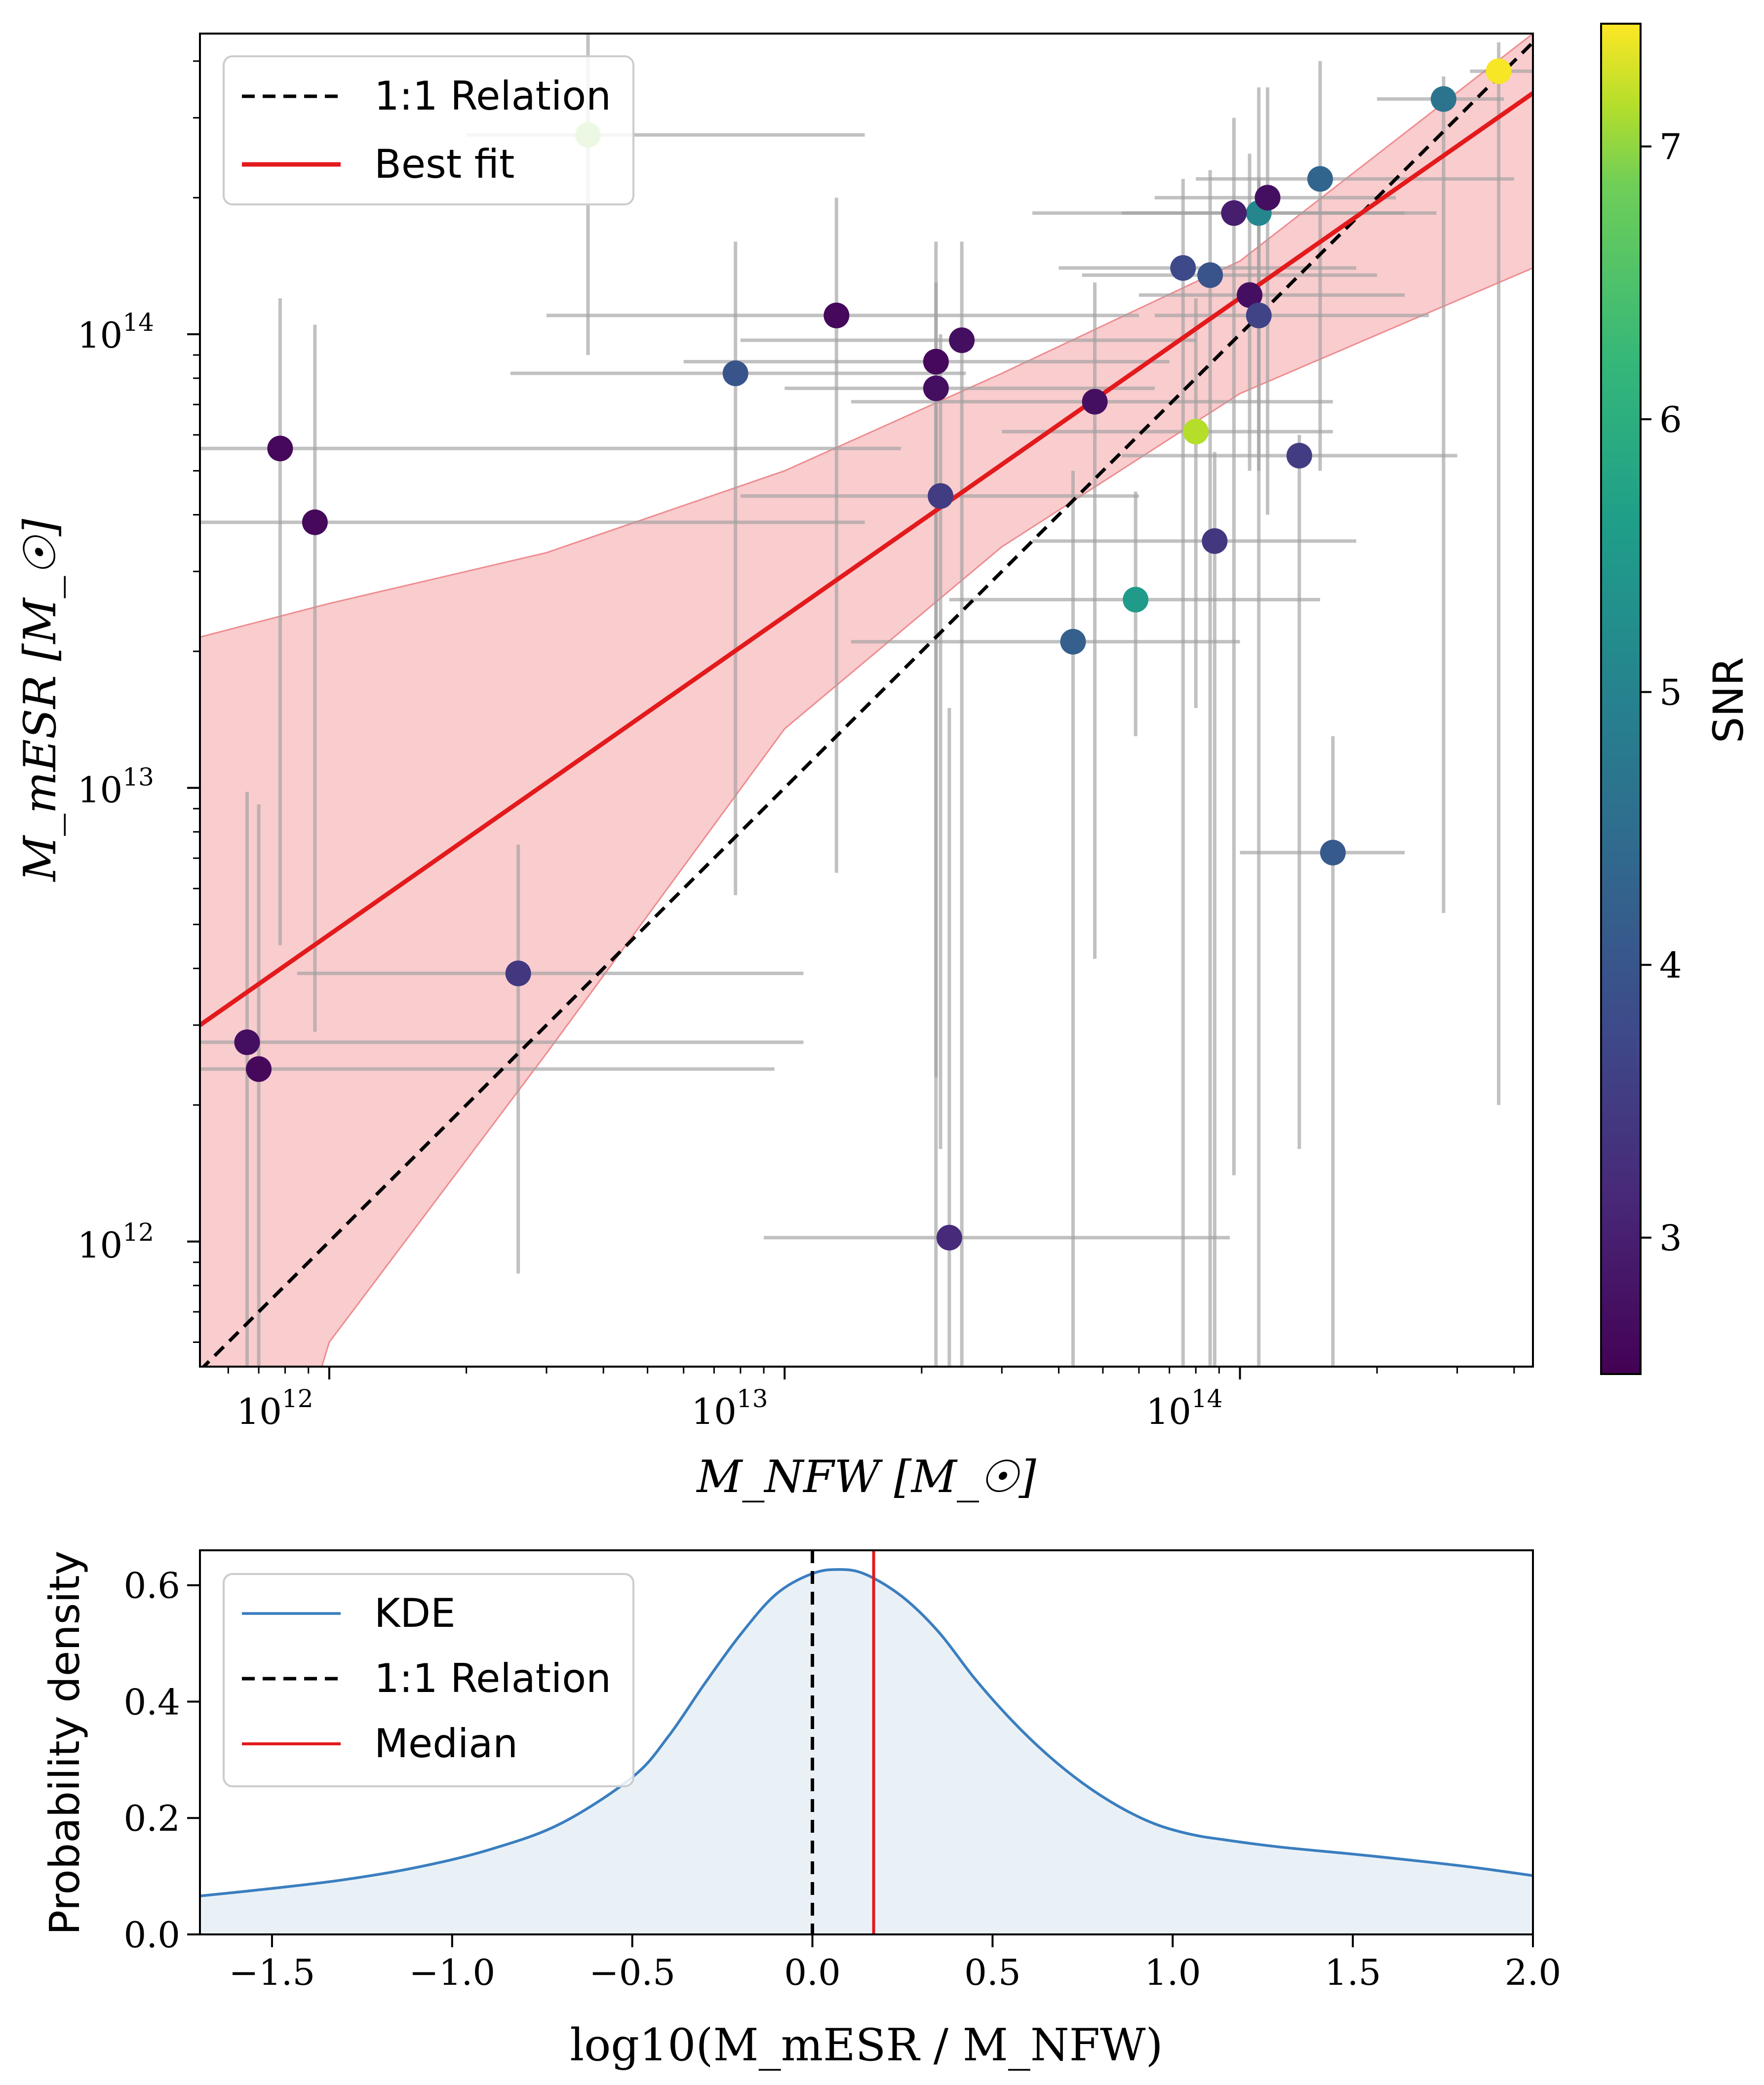  I want to click on kde-y-tick-label-3: 0.6, so click(151, 1586).